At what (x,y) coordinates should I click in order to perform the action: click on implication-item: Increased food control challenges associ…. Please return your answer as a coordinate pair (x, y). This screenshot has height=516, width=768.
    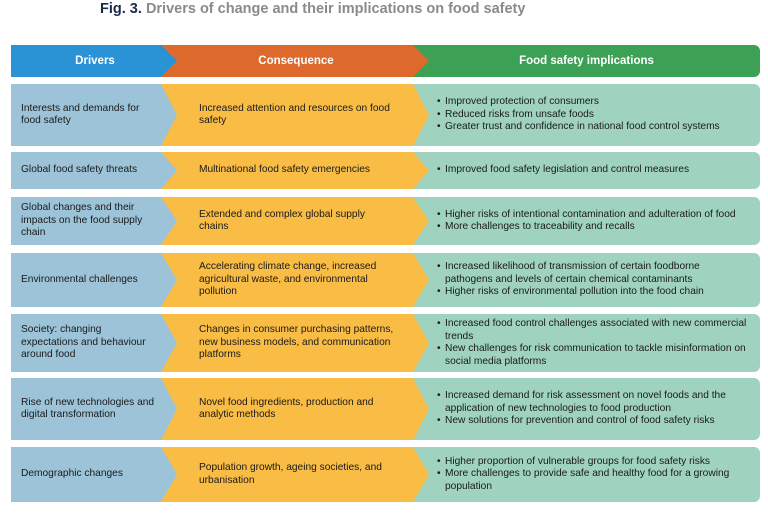
    Looking at the image, I should click on (593, 330).